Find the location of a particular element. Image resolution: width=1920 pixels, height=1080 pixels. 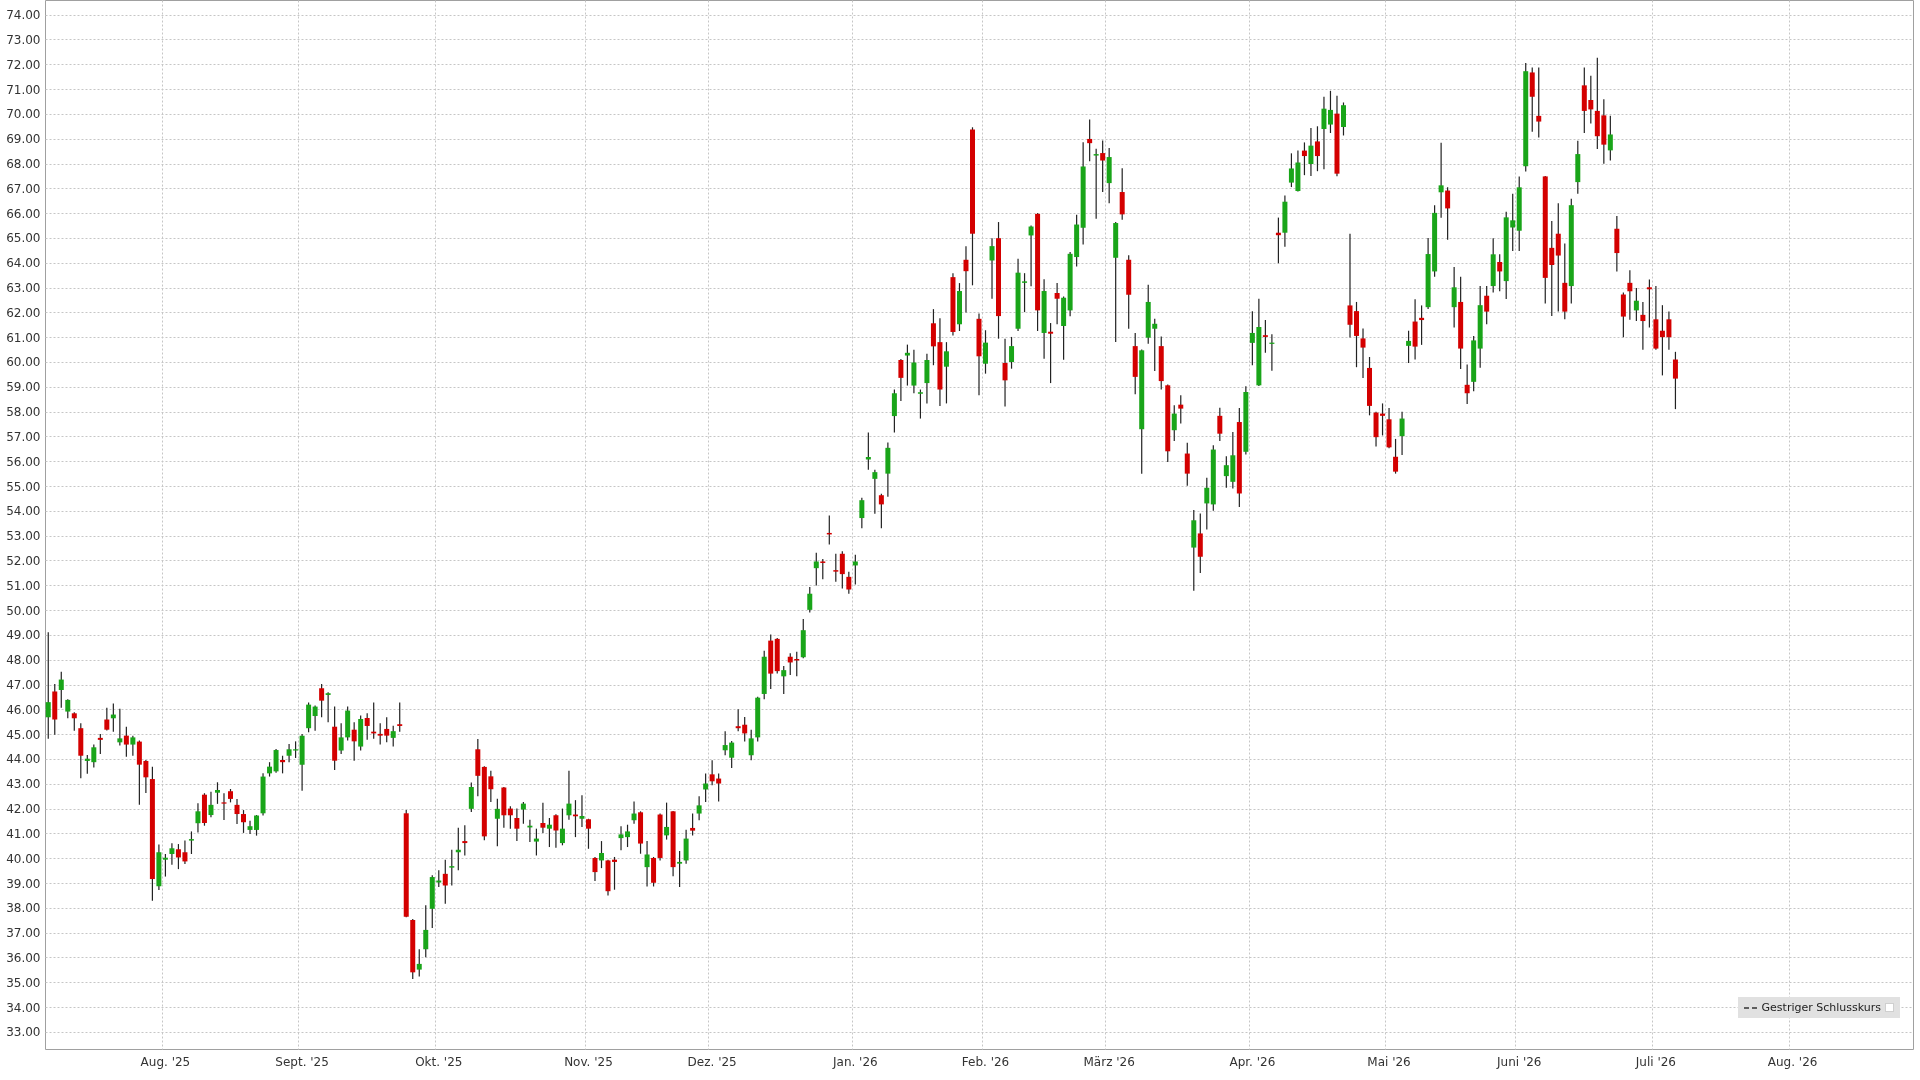

y-tick-label: 73.00 is located at coordinates (23, 39).